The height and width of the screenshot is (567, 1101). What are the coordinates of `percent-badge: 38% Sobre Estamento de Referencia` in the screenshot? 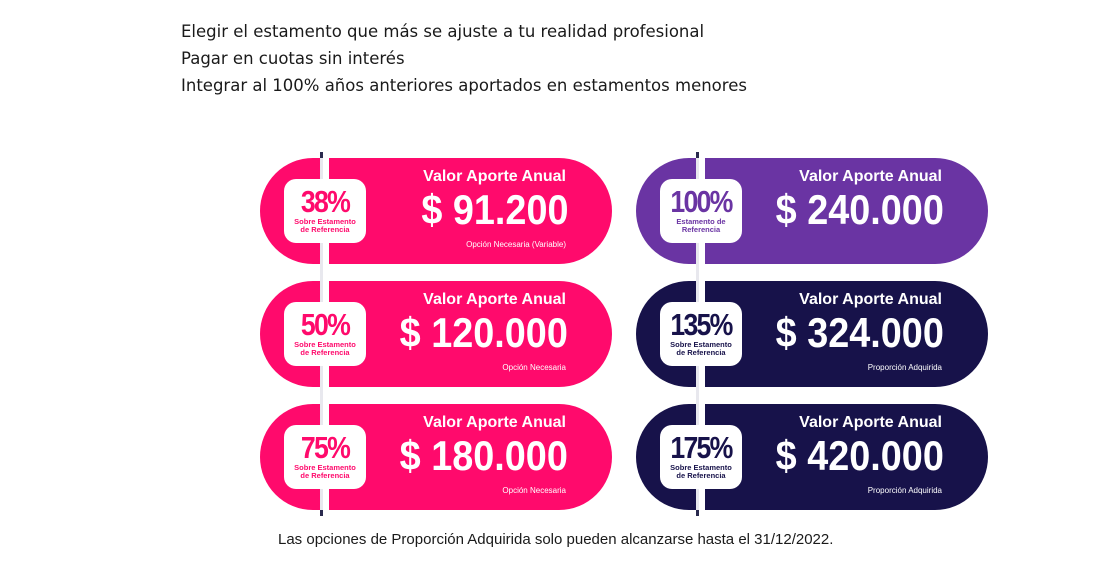 It's located at (325, 211).